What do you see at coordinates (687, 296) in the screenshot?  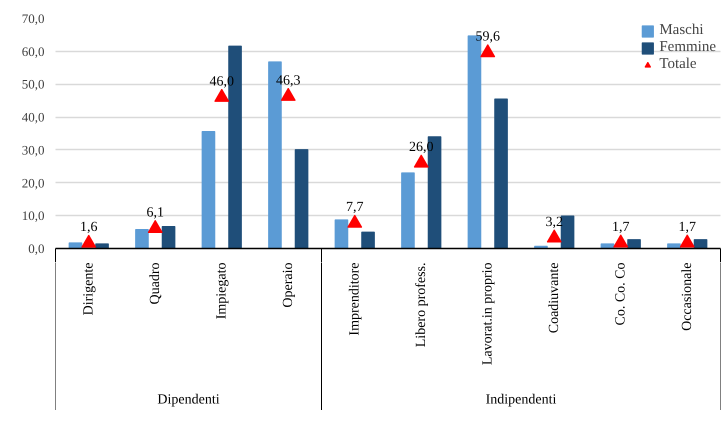 I see `x-tick-label: Occasionale` at bounding box center [687, 296].